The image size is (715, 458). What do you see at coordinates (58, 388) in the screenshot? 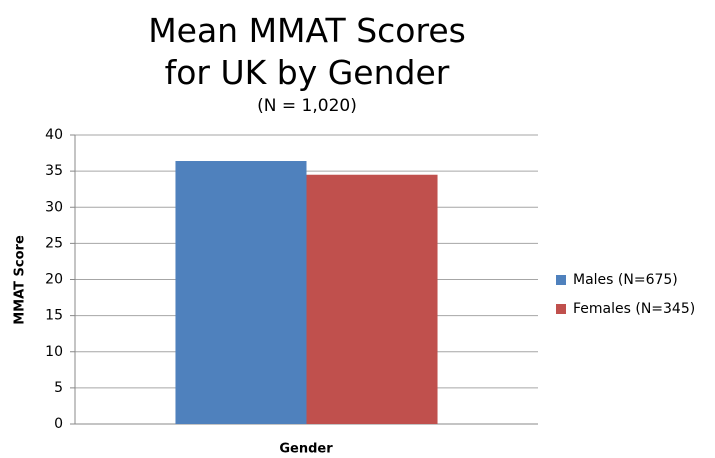
I see `y-tick-label: 5` at bounding box center [58, 388].